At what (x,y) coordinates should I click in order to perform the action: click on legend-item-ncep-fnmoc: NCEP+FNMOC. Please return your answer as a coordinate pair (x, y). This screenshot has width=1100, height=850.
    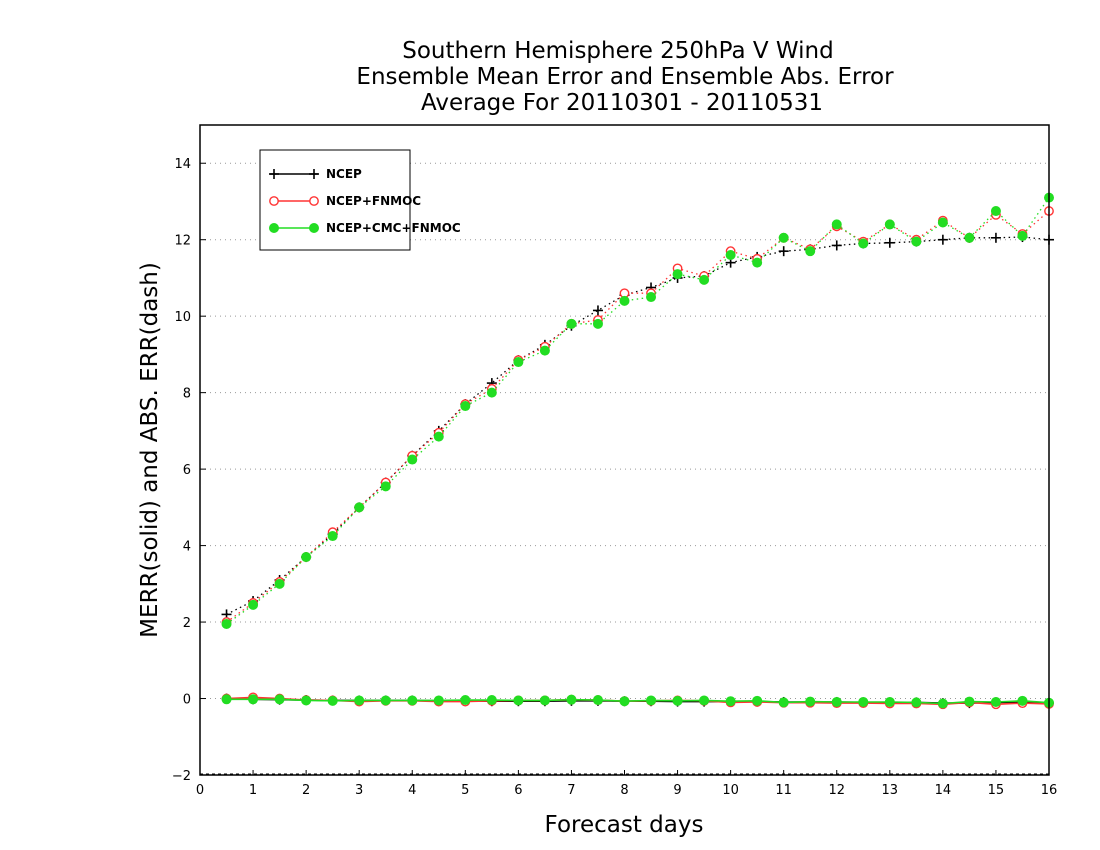
    Looking at the image, I should click on (345, 201).